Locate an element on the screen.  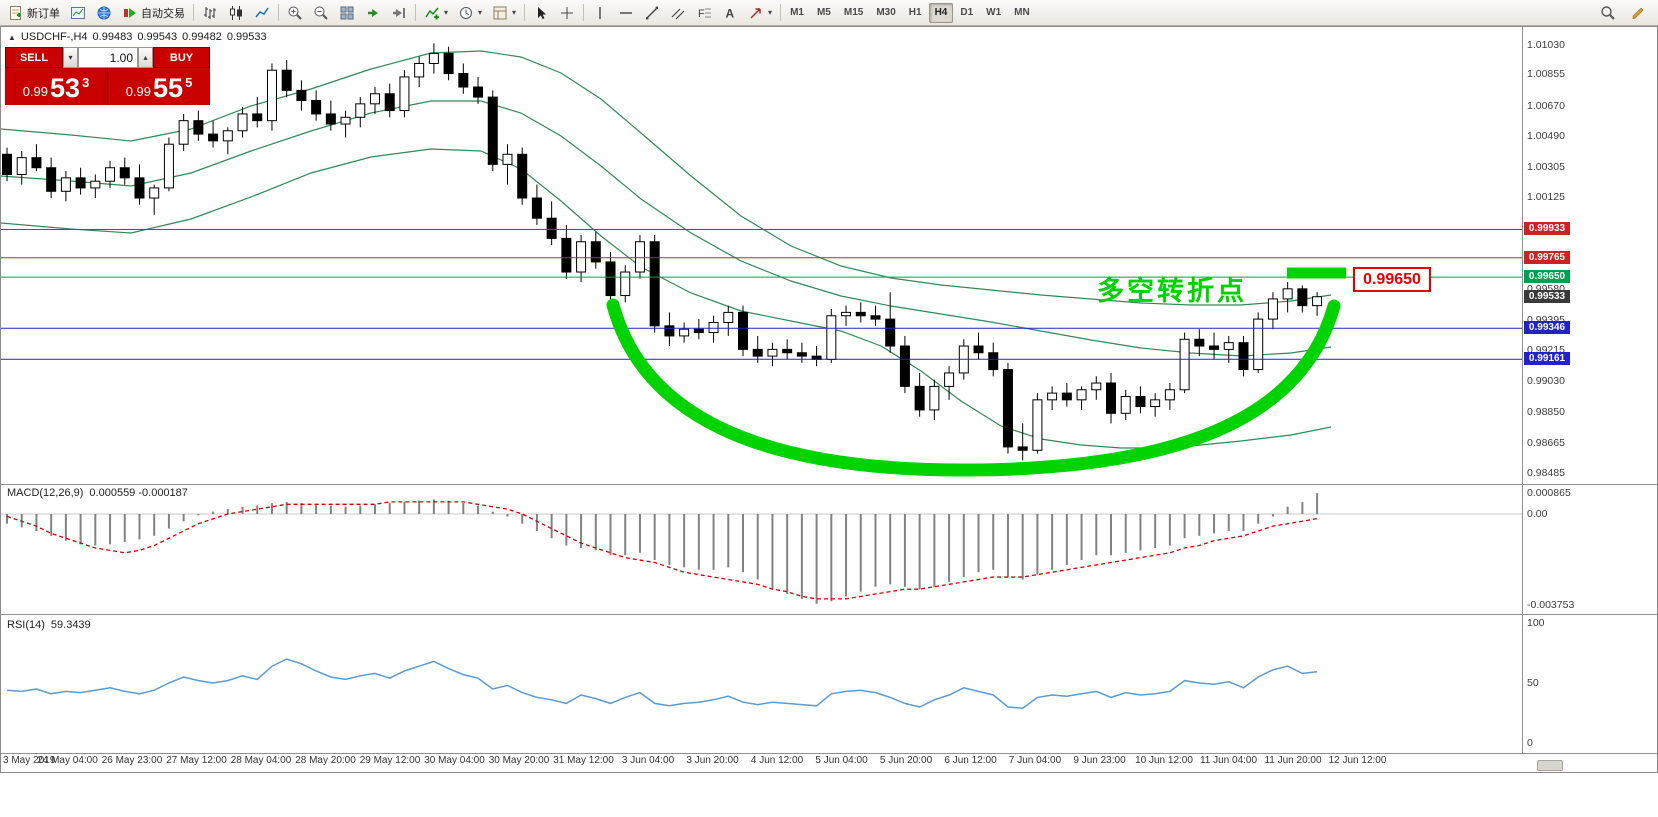
timeframe-button-m30: M30 is located at coordinates (885, 13).